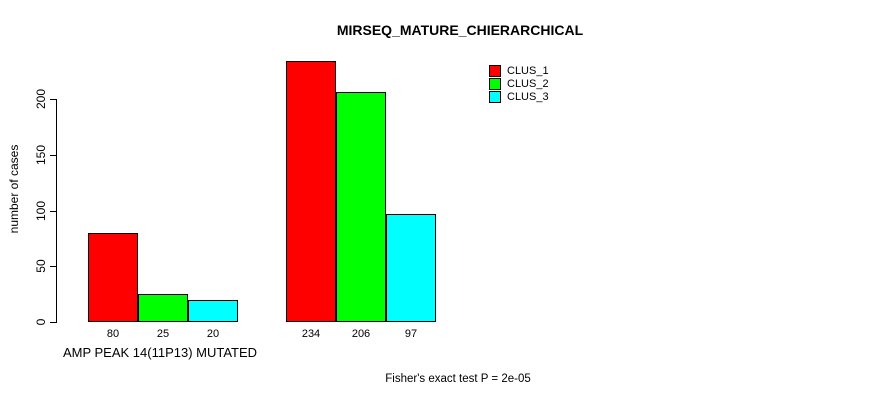  I want to click on legend: CLUS_1 CLUS_2 CLUS_3, so click(519, 83).